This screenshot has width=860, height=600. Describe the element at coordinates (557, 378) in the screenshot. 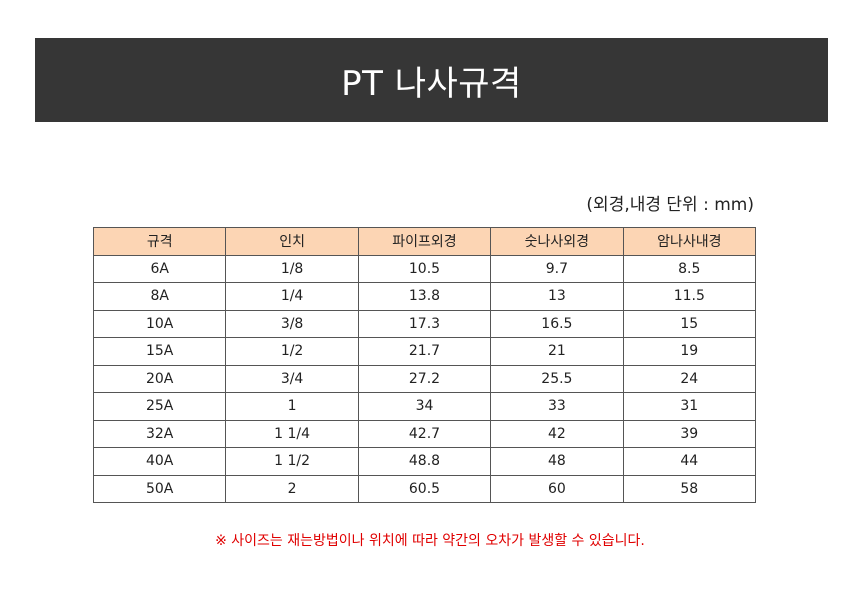

I see `cell-male-thread-od: 25.5` at that location.